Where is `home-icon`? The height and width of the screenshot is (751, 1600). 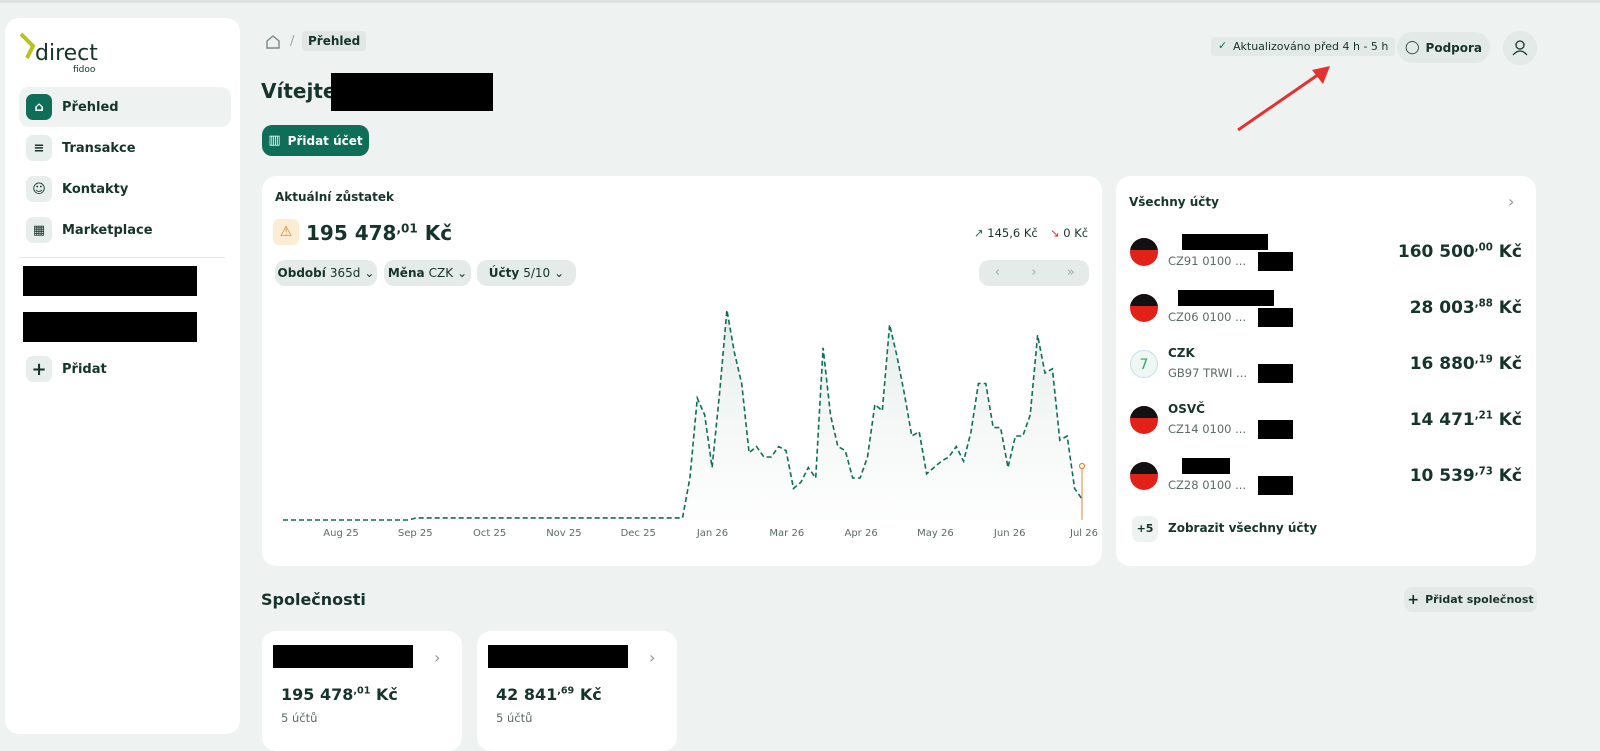 home-icon is located at coordinates (273, 42).